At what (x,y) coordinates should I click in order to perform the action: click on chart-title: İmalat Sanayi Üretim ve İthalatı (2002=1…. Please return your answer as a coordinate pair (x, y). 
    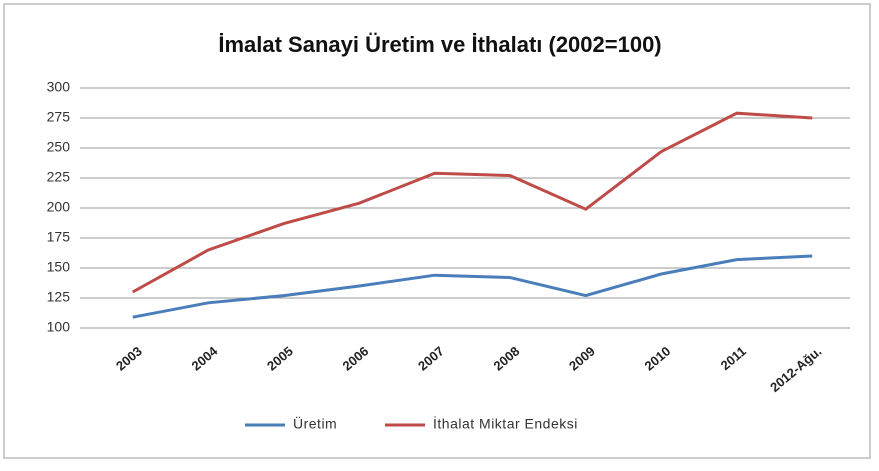
    Looking at the image, I should click on (439, 44).